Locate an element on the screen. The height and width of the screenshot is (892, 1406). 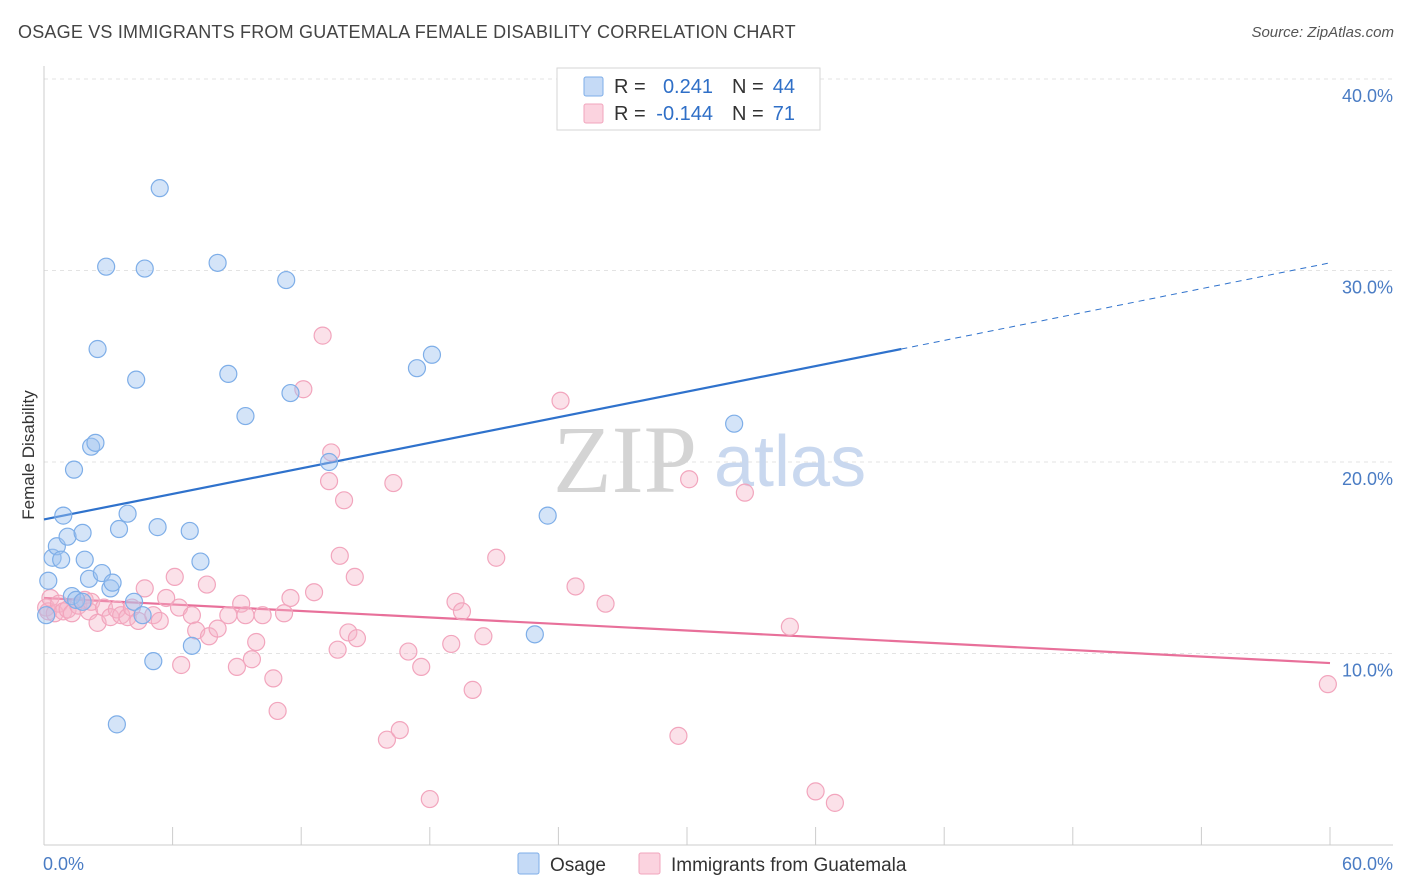
stats-swatch-osage is located at coordinates (593, 86).